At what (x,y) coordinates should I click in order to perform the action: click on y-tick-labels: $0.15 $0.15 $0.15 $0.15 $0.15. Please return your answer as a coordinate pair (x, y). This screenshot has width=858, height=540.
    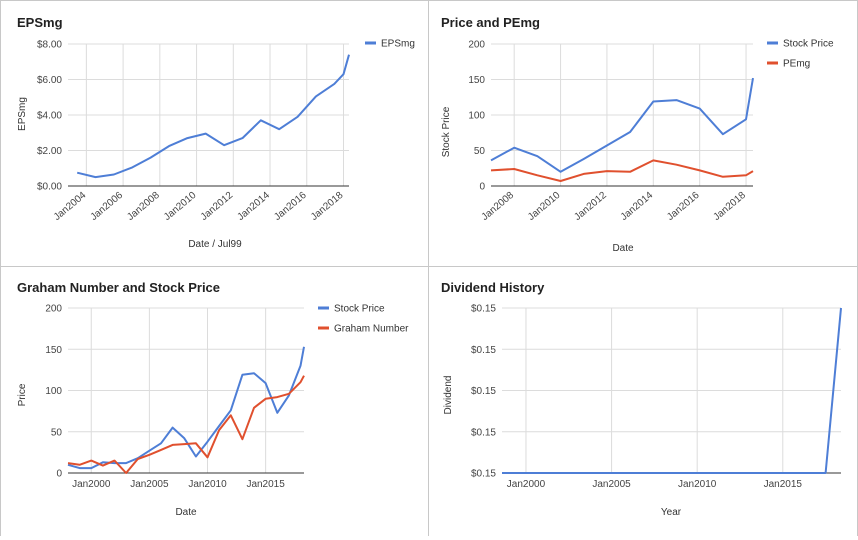
    Looking at the image, I should click on (483, 392).